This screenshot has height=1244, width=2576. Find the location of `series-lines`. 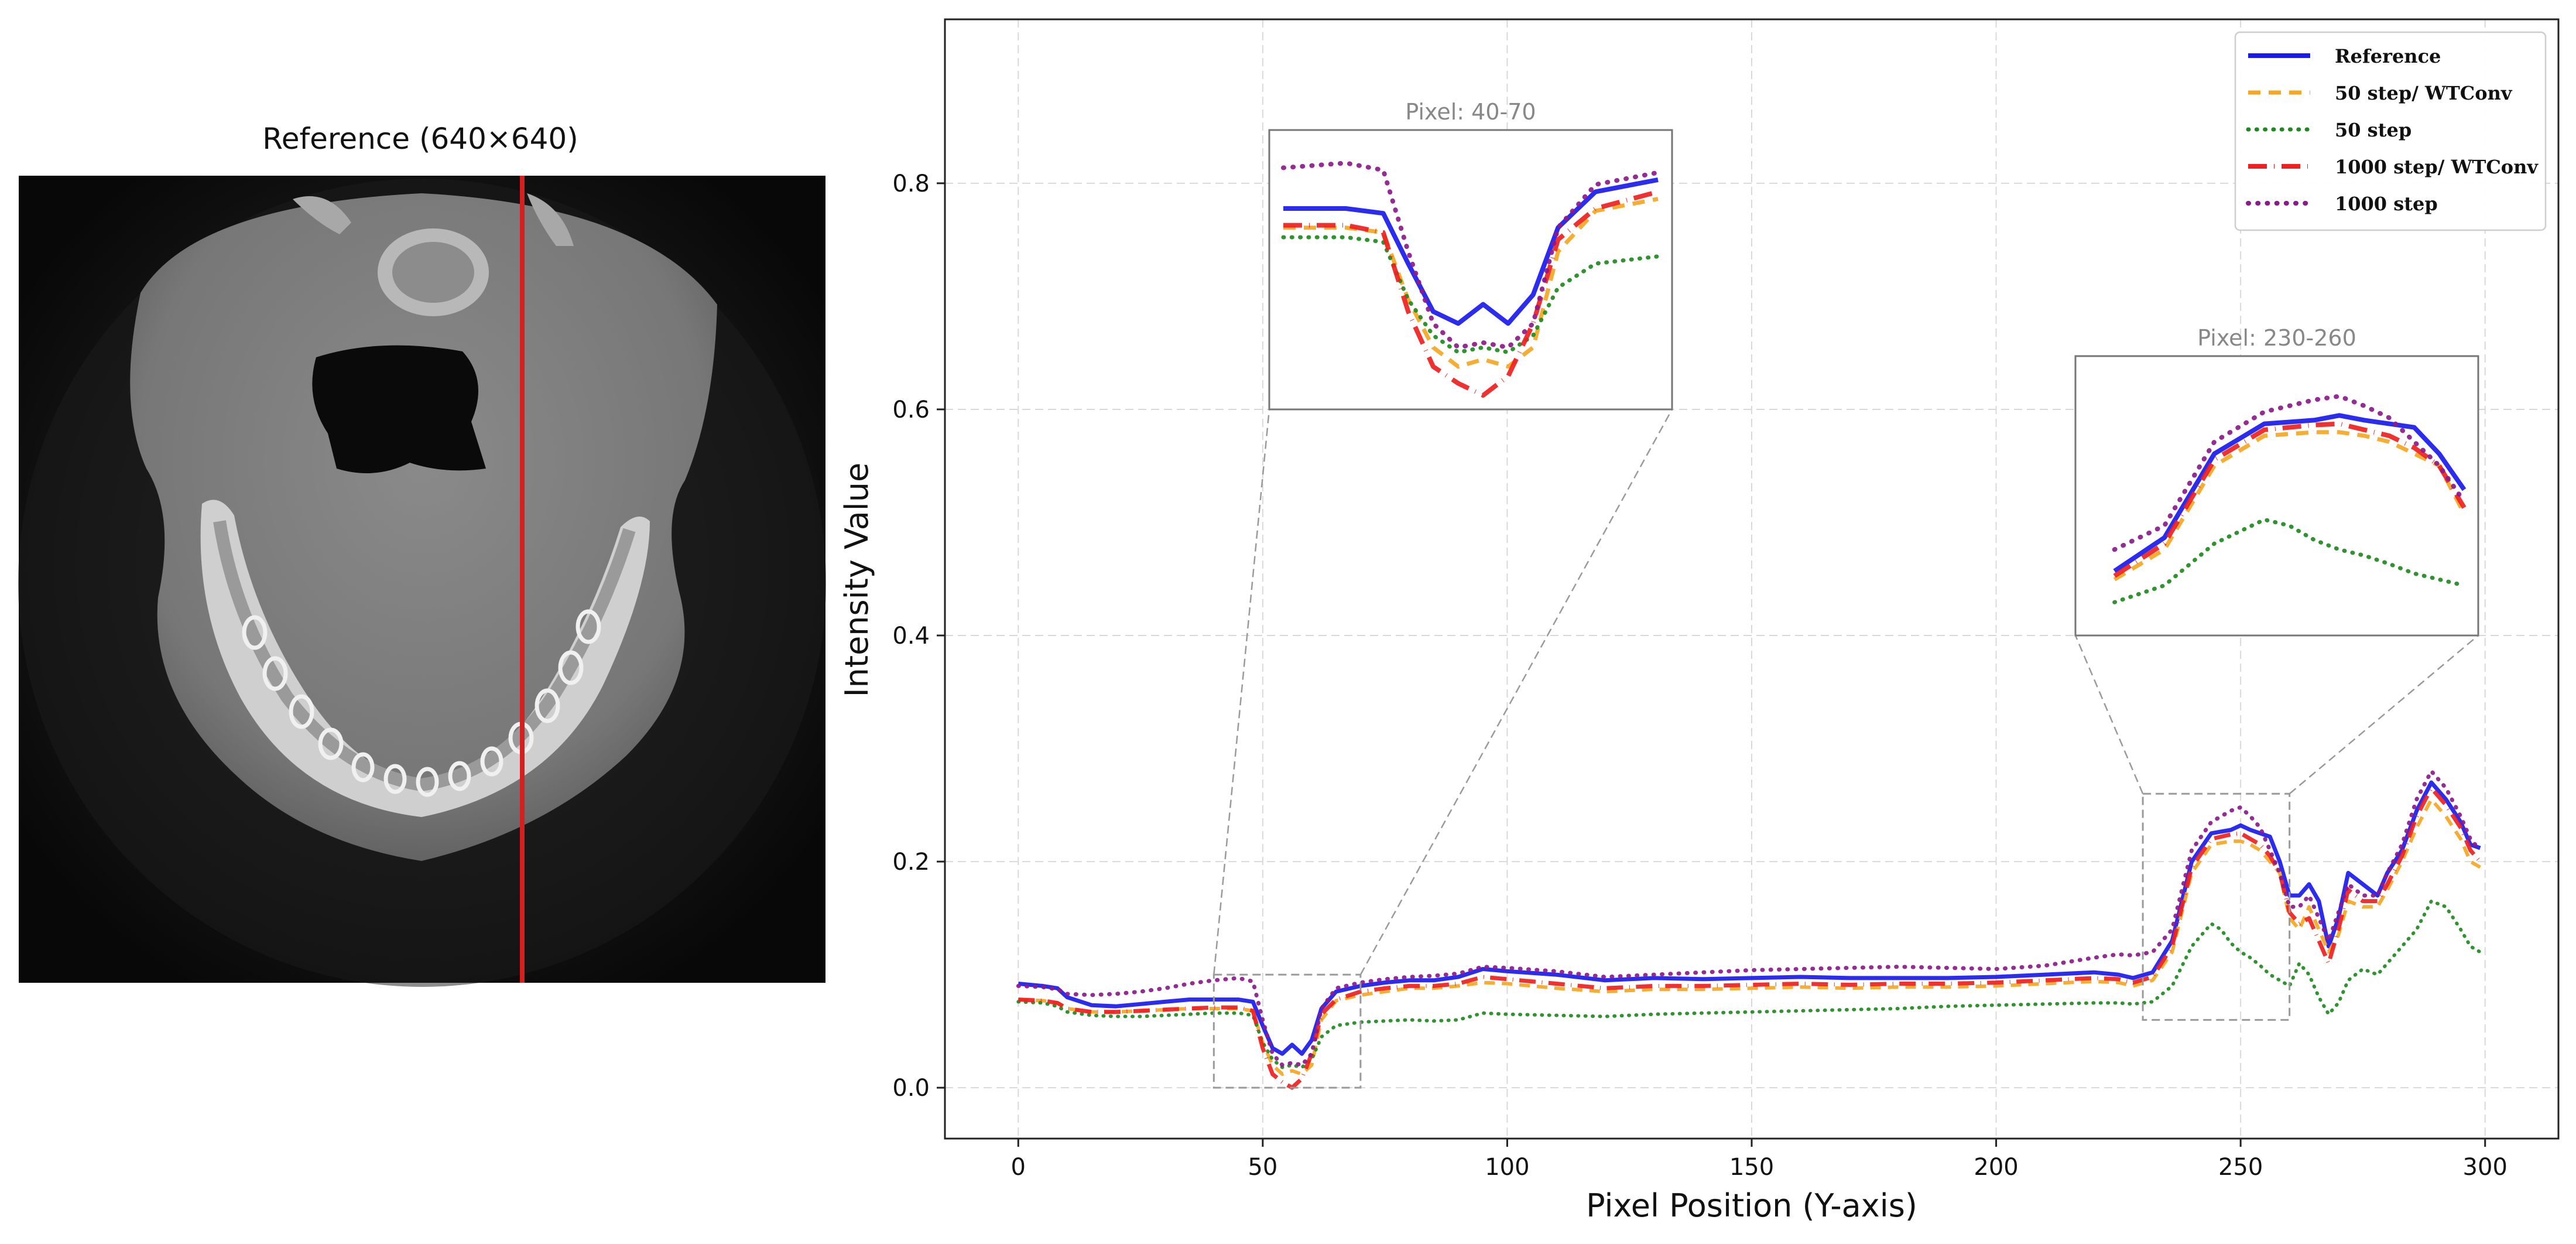

series-lines is located at coordinates (1749, 929).